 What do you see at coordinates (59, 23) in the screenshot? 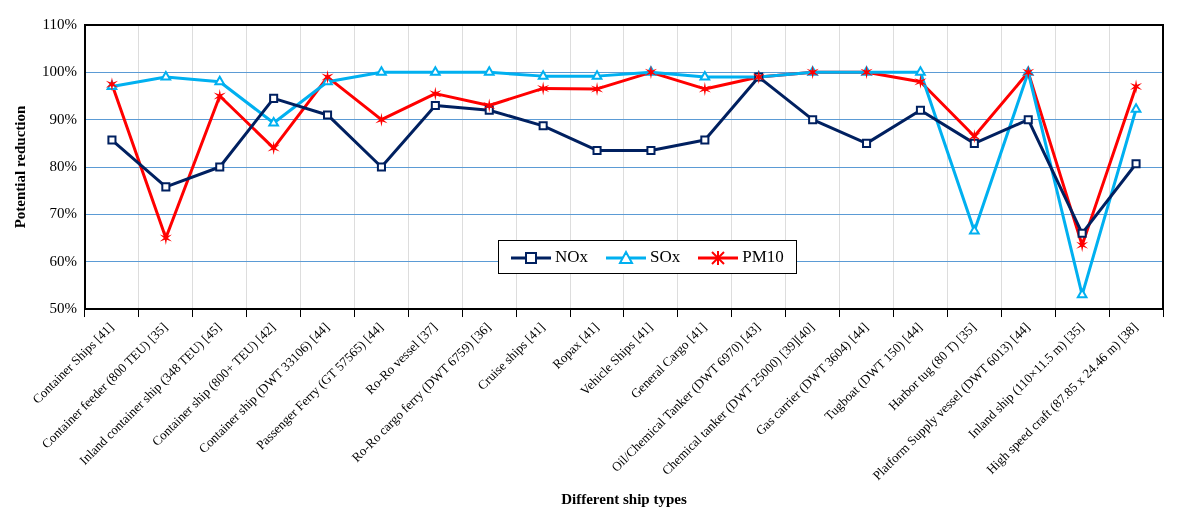
I see `y-tick-label: 110%` at bounding box center [59, 23].